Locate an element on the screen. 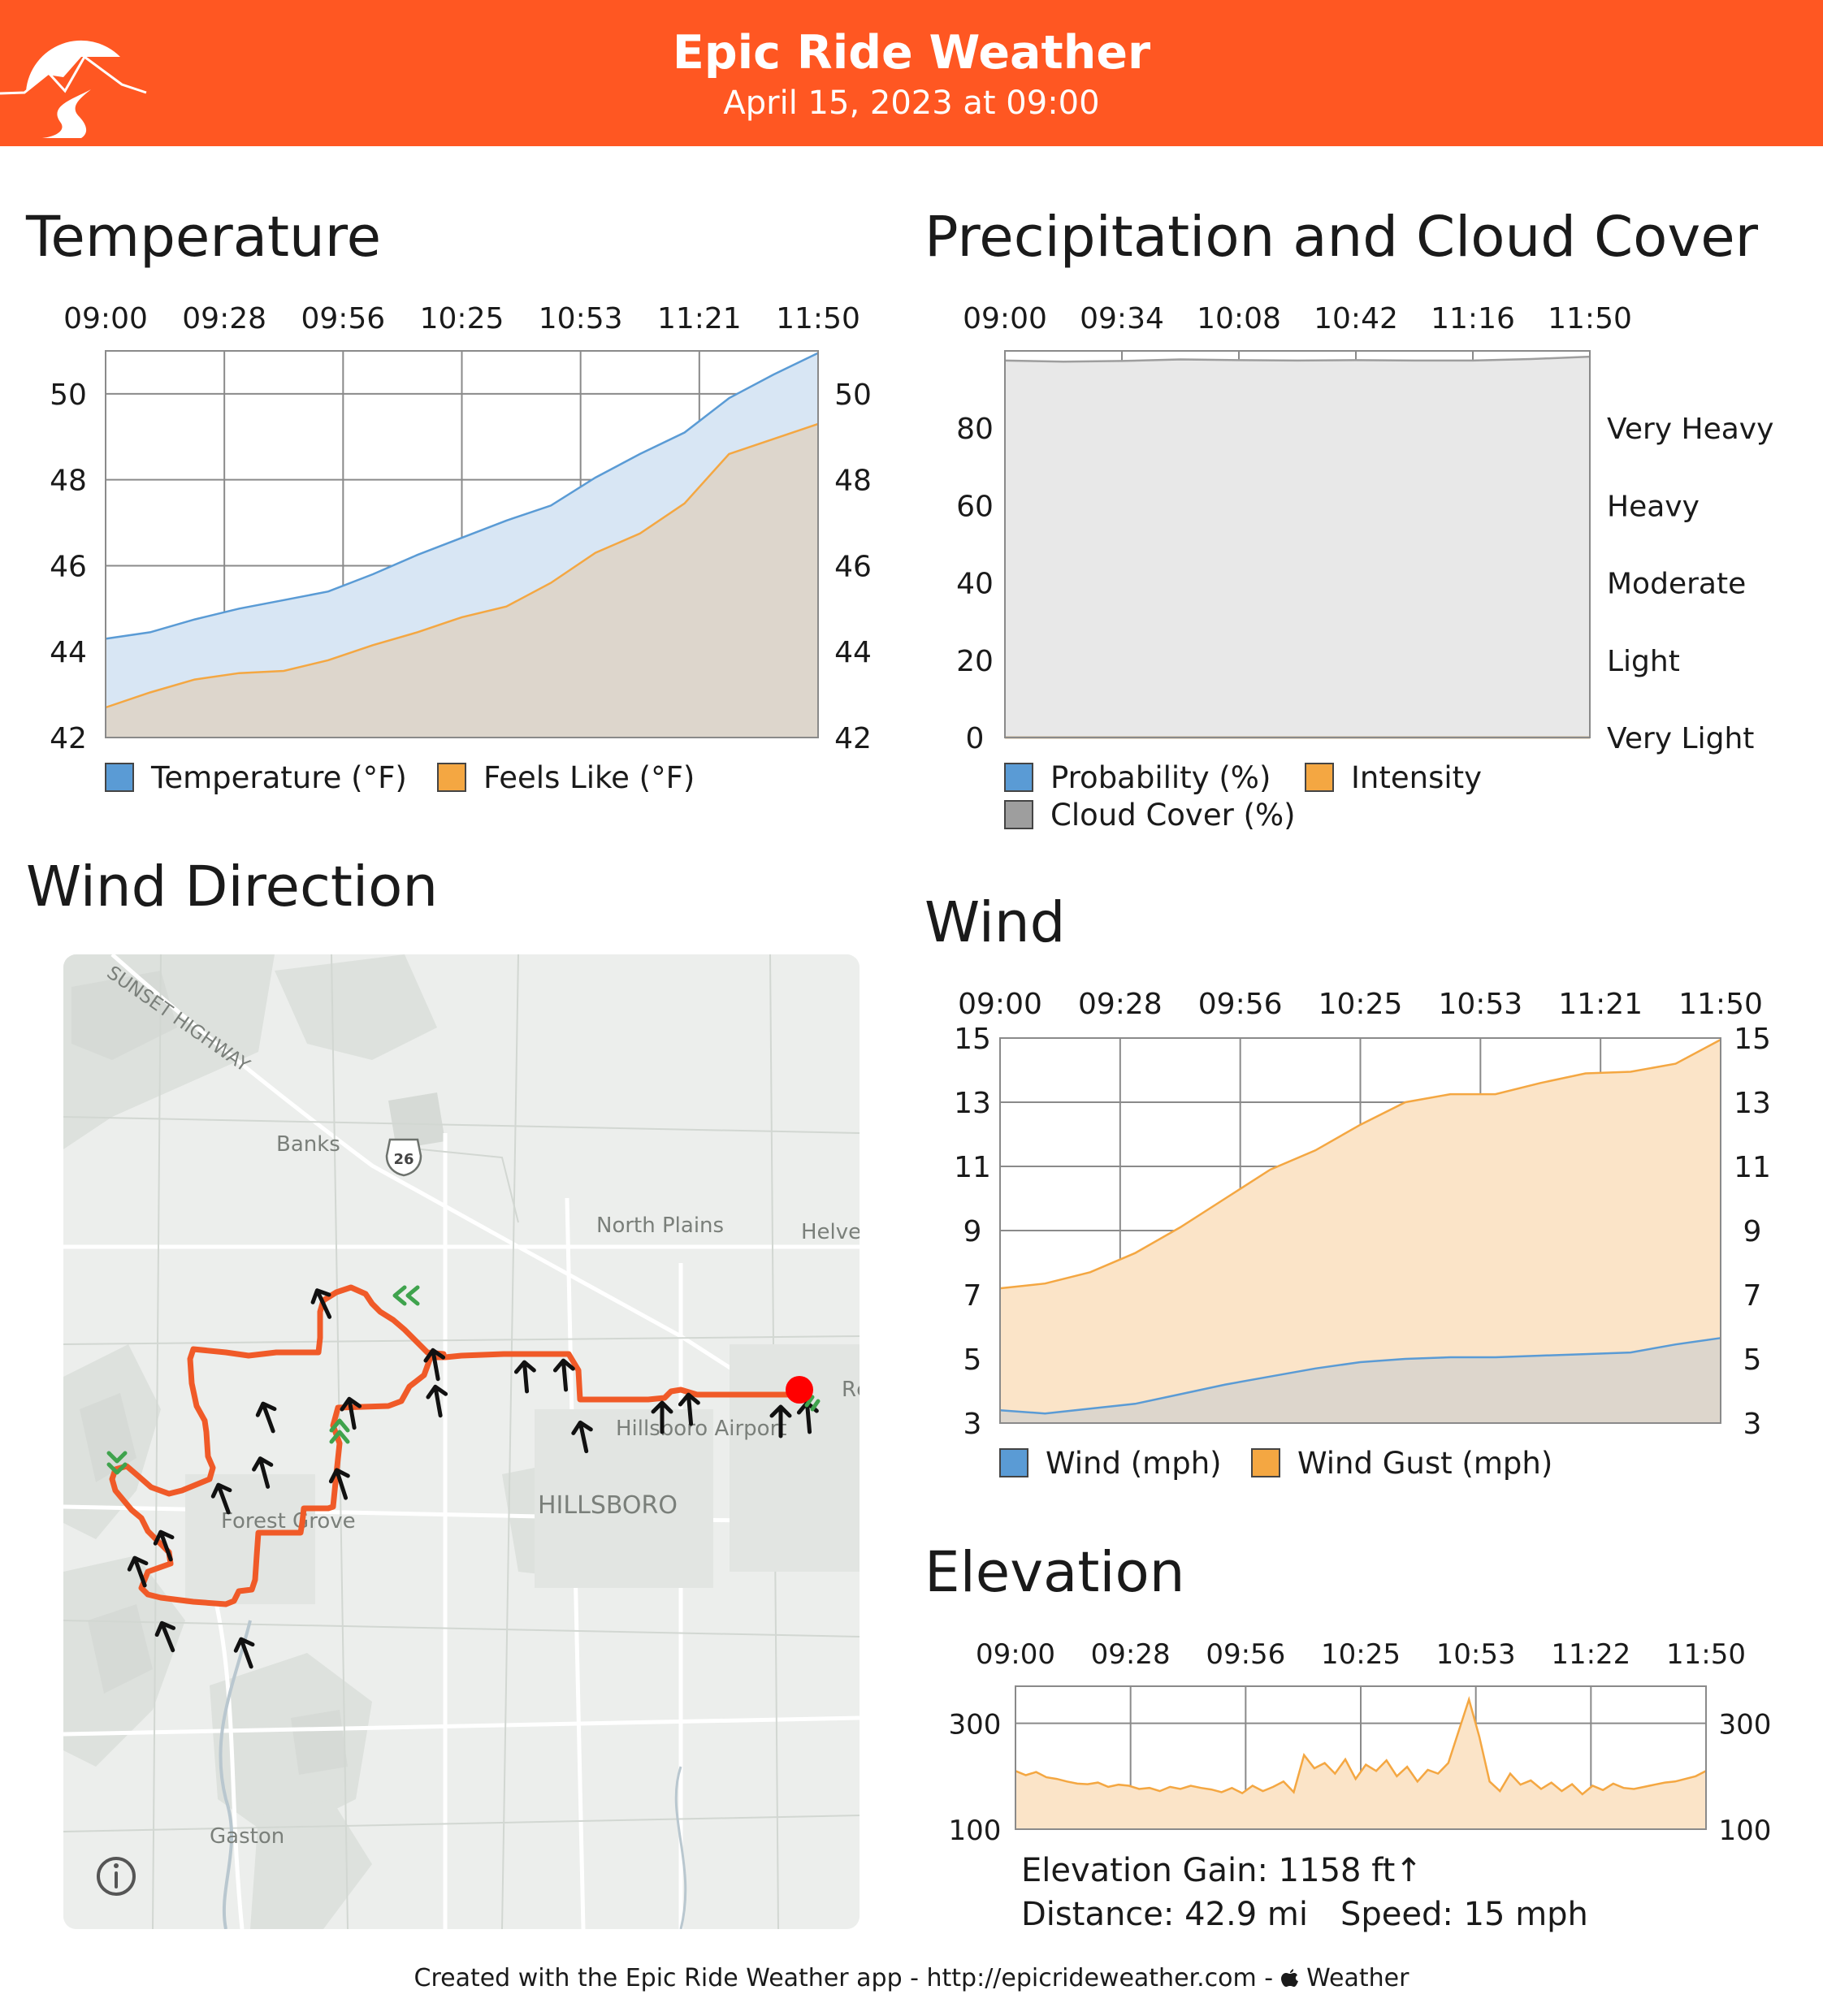 The width and height of the screenshot is (1823, 2016). wind-y-tick-label: 11 is located at coordinates (972, 1168).